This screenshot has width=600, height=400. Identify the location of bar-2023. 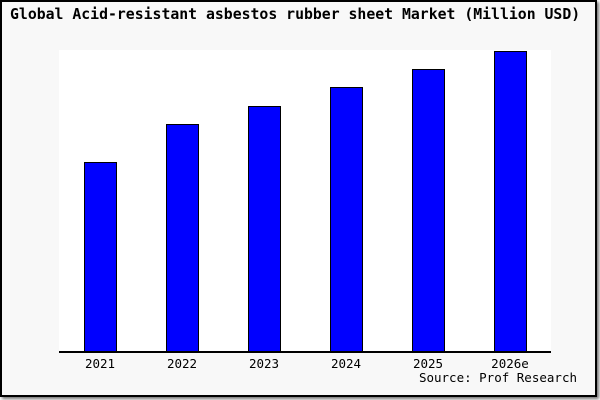
(264, 228).